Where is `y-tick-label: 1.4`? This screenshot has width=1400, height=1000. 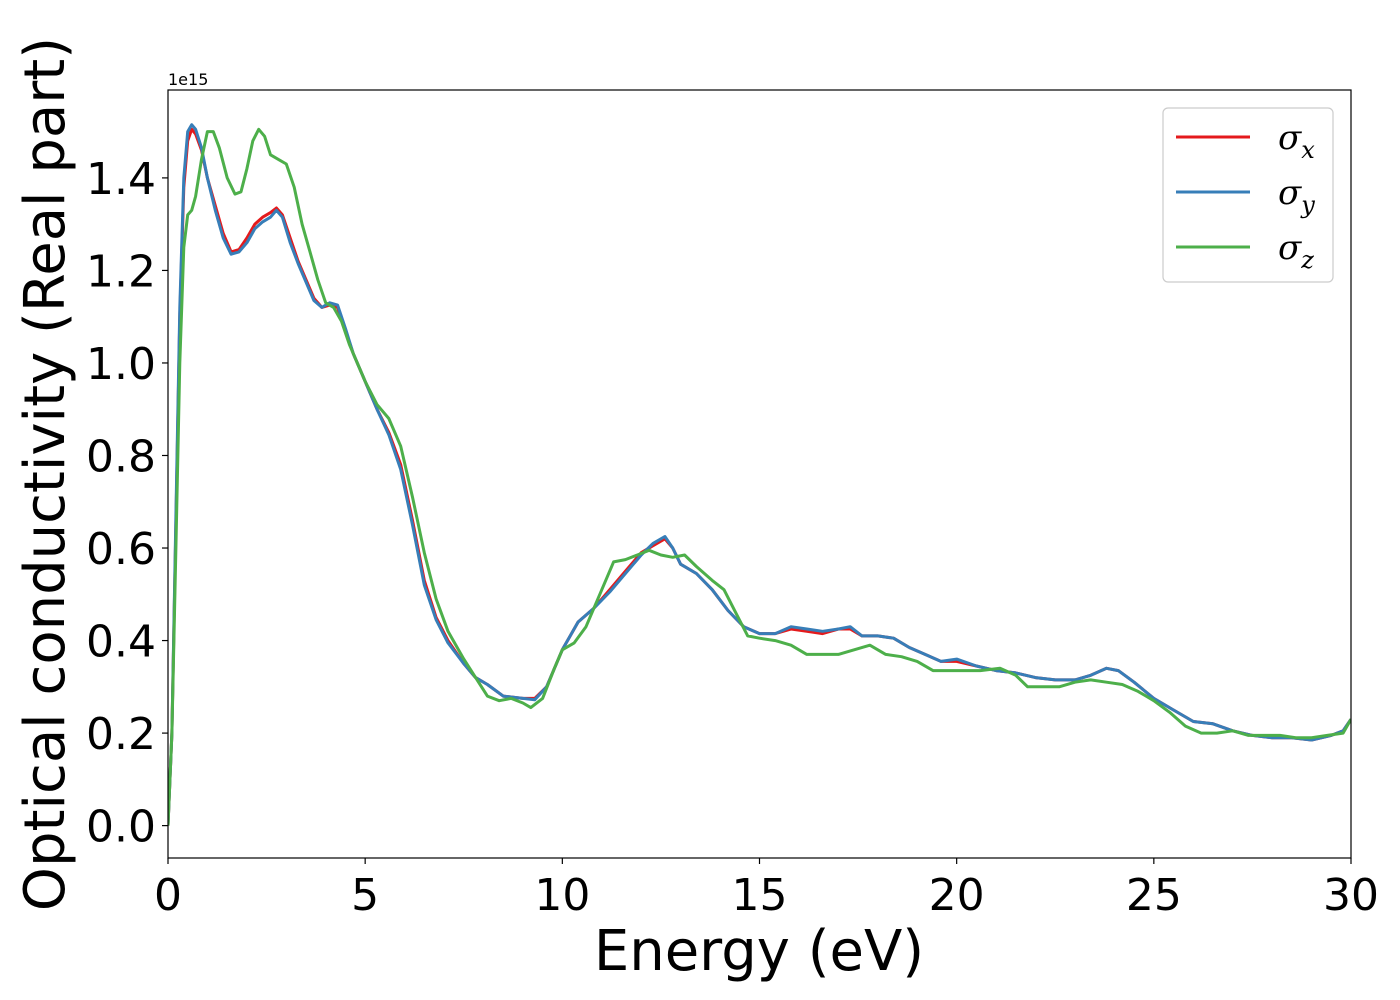 y-tick-label: 1.4 is located at coordinates (121, 179).